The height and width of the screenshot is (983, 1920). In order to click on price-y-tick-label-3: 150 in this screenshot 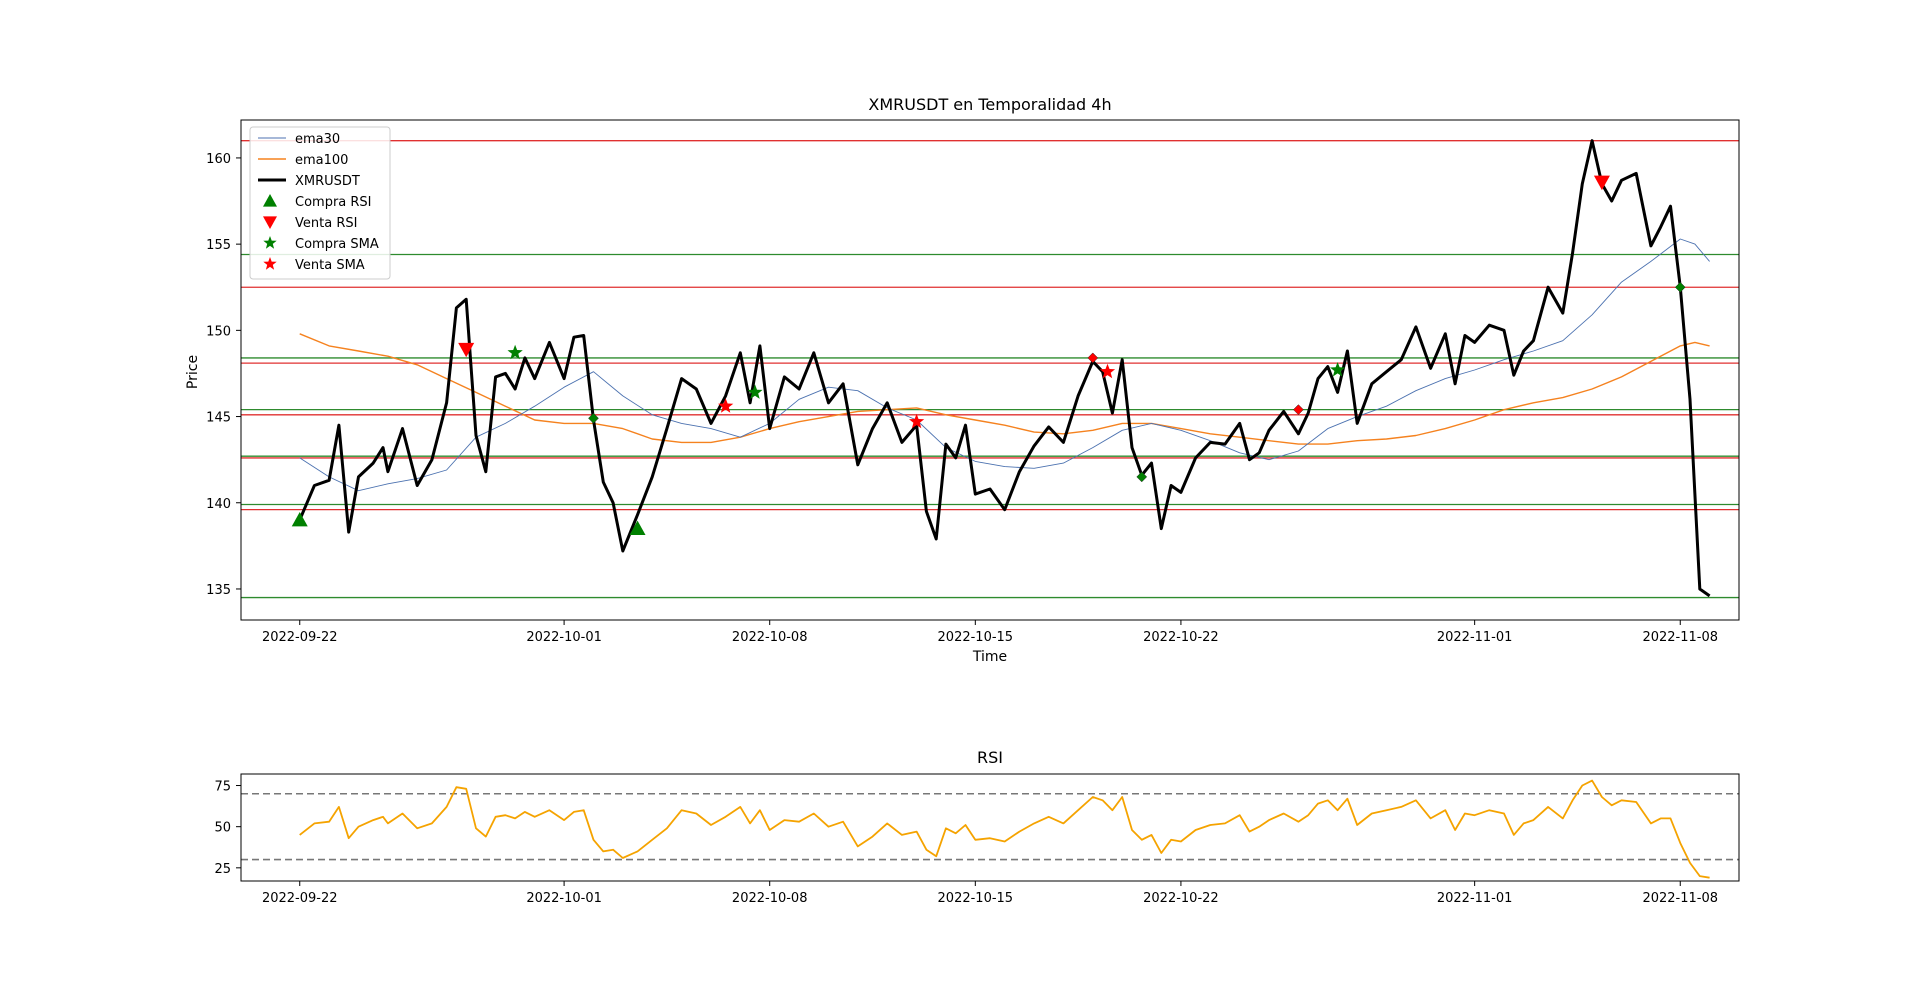, I will do `click(218, 331)`.